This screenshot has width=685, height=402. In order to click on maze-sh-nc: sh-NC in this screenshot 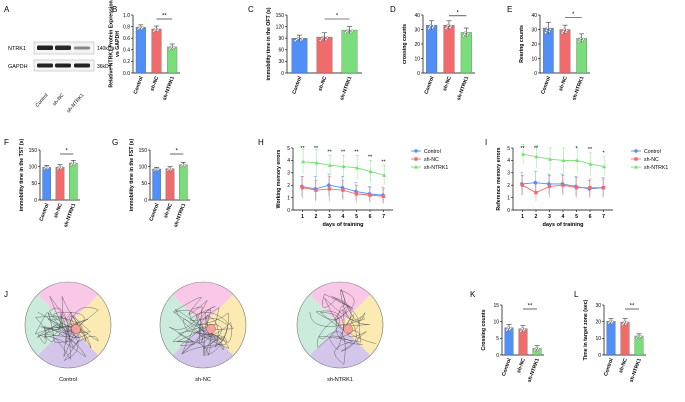, I will do `click(203, 332)`.